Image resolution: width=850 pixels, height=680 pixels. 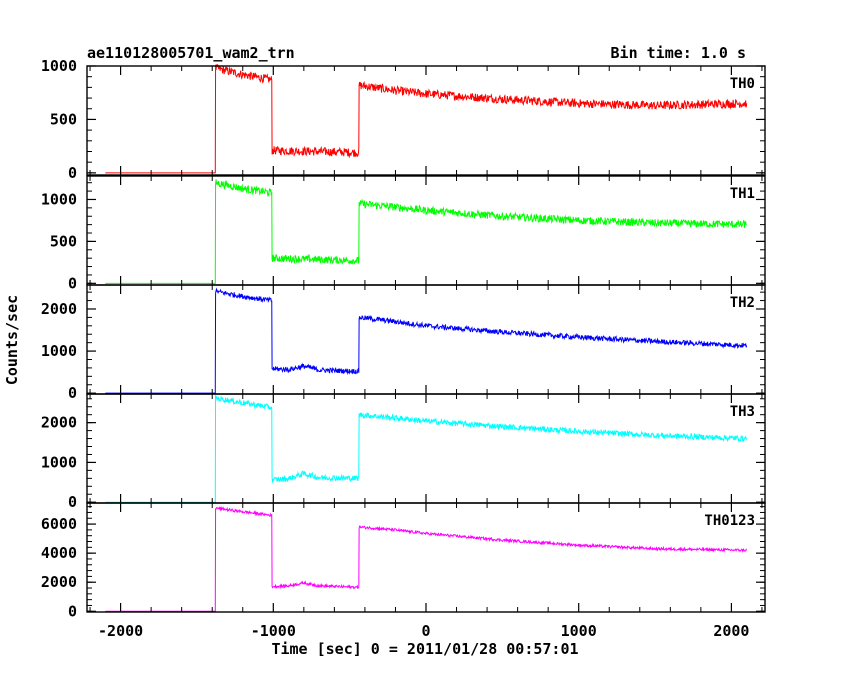 I want to click on panel-label: TH3, so click(x=742, y=412).